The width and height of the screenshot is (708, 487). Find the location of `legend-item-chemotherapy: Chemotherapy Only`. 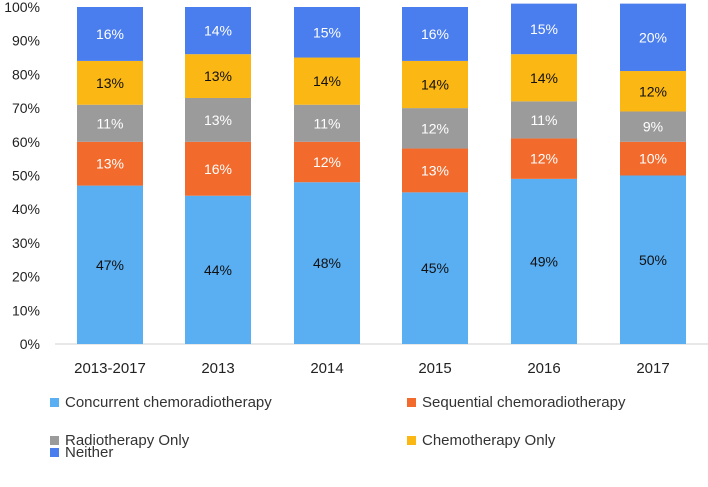

legend-item-chemotherapy: Chemotherapy Only is located at coordinates (481, 440).